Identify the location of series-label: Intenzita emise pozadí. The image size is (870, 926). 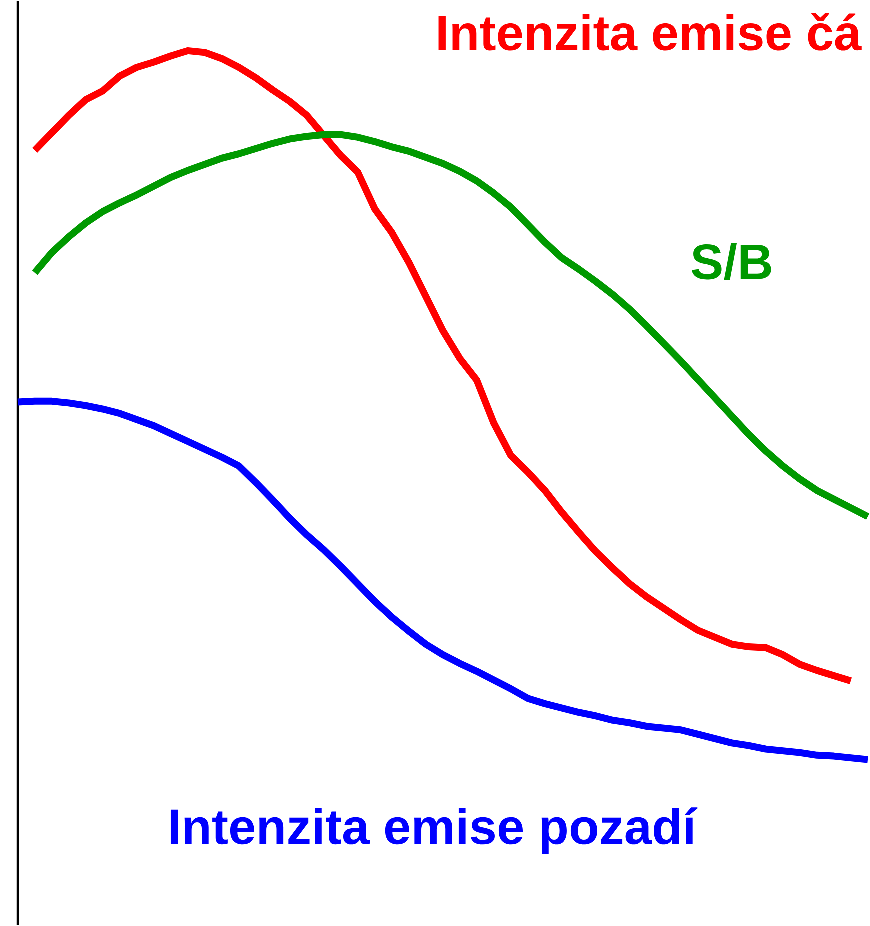
(434, 831).